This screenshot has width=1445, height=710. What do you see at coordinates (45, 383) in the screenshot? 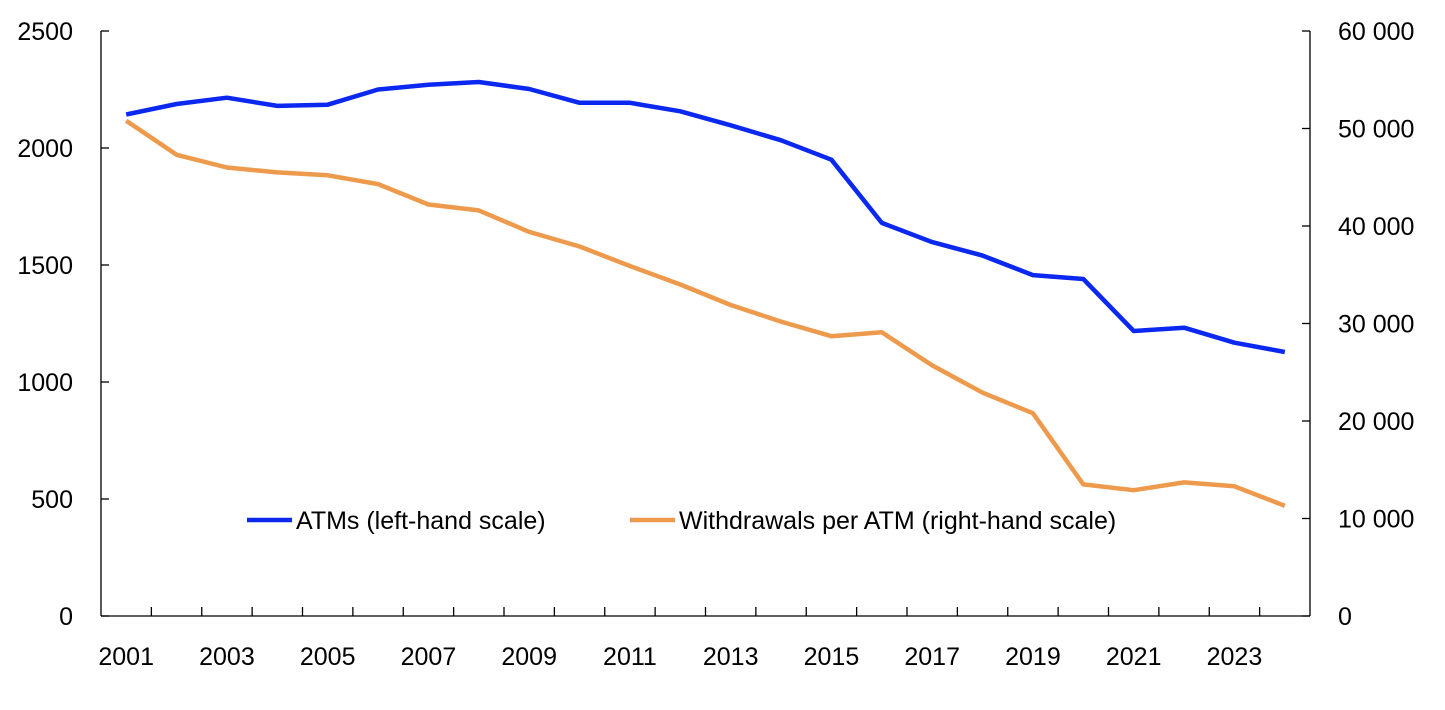
I see `y-left-tick-label: 1000` at bounding box center [45, 383].